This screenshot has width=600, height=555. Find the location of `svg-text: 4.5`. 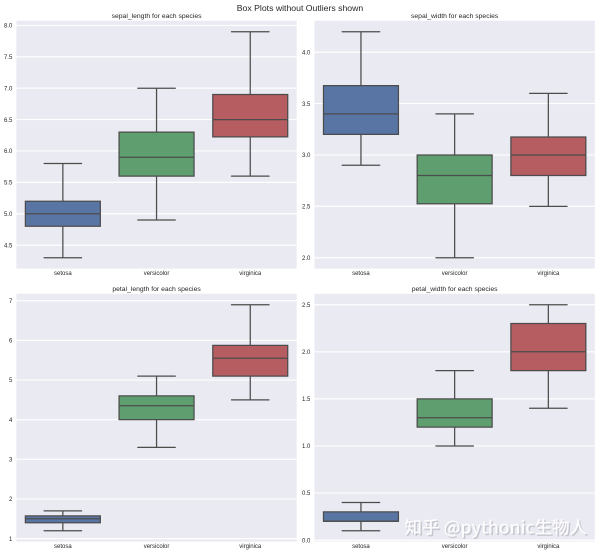

svg-text: 4.5 is located at coordinates (8, 246).